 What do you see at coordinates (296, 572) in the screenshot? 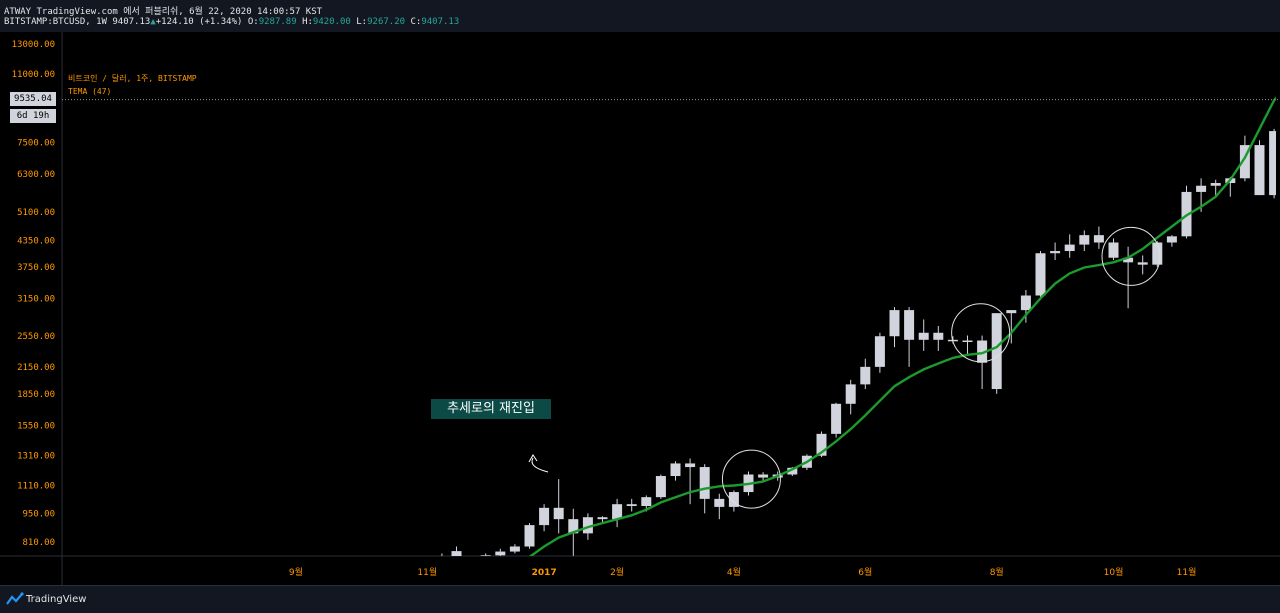
I see `x-tick-label: 9월` at bounding box center [296, 572].